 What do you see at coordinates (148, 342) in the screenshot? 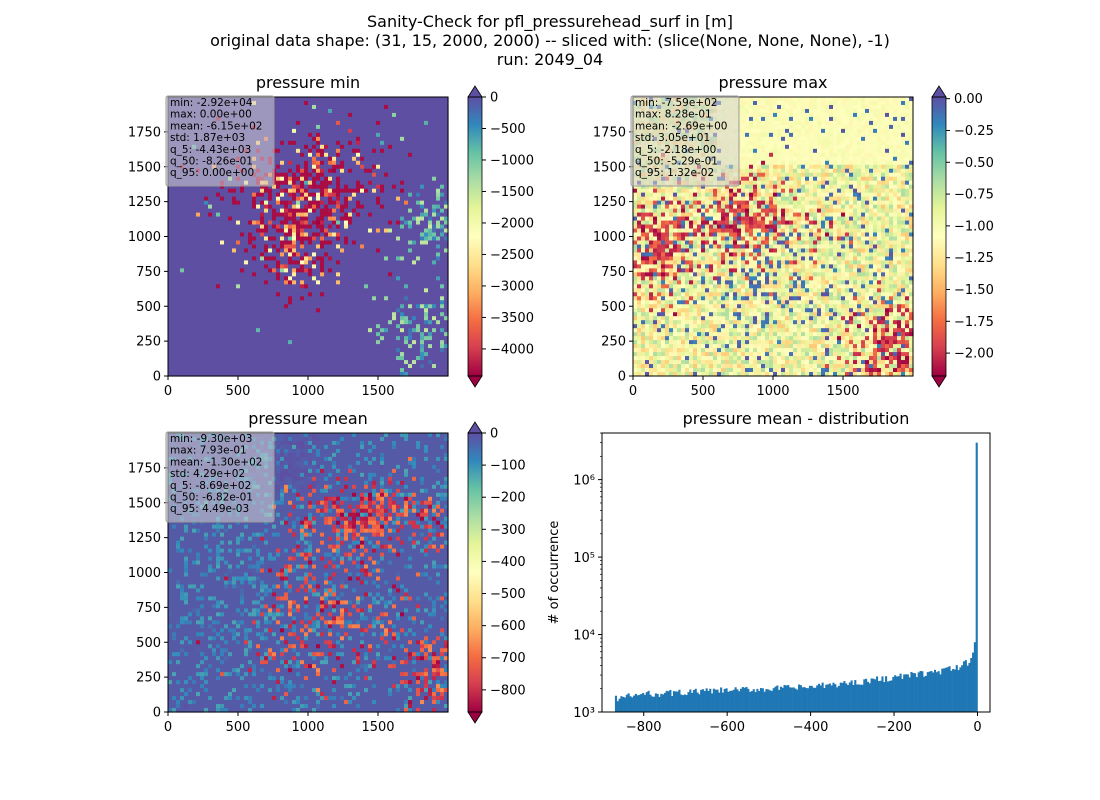
I see `y-tick-label: 250` at bounding box center [148, 342].